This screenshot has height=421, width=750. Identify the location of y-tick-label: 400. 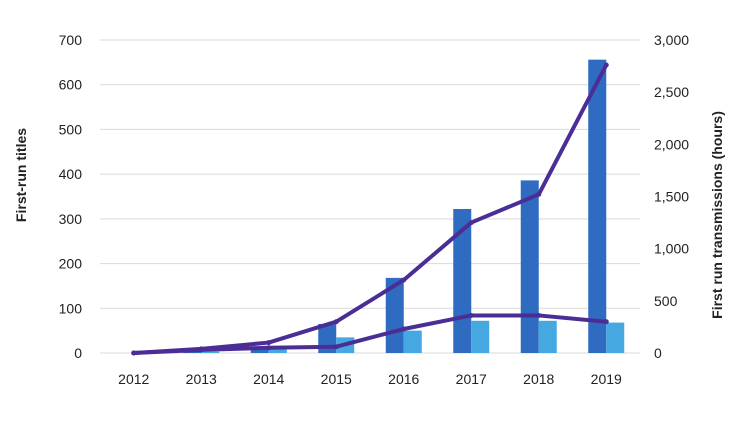
(71, 174).